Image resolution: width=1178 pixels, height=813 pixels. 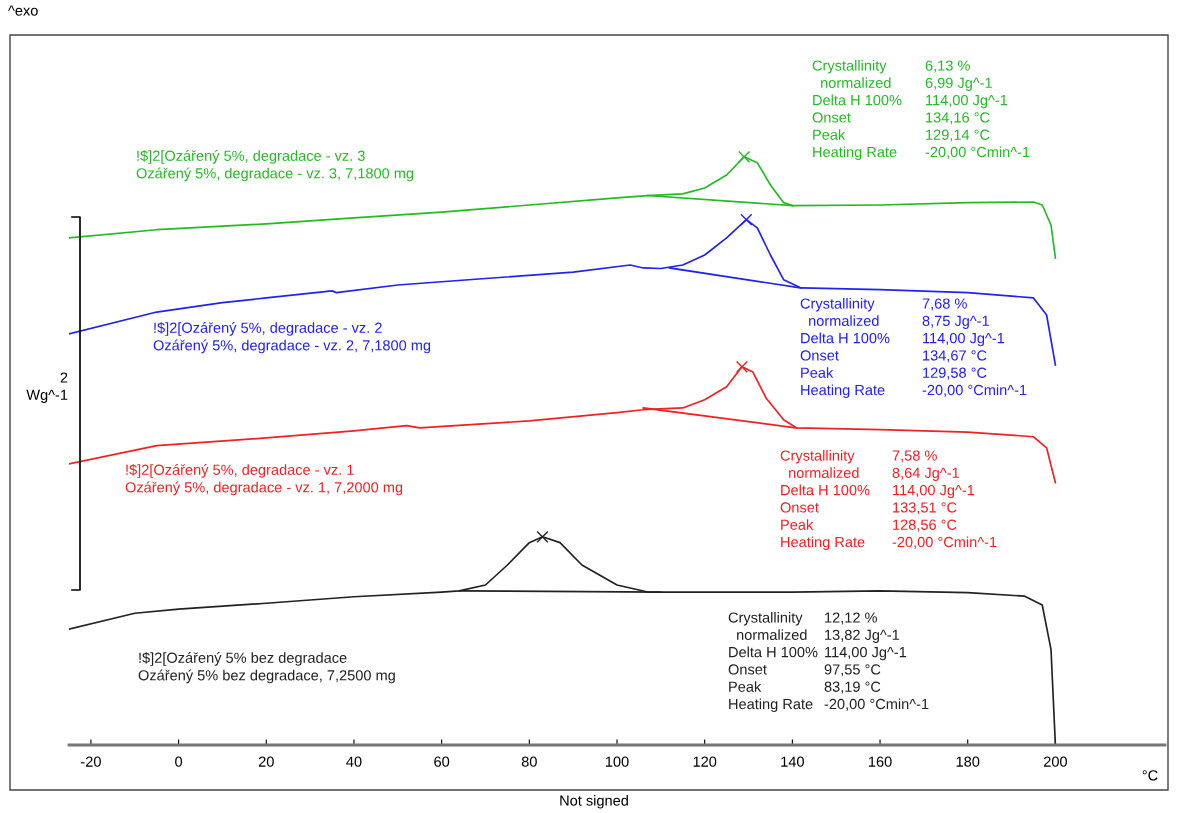 What do you see at coordinates (275, 166) in the screenshot?
I see `text: !$]2[Ozářený 5%, degradace - vz. 3 Ozářený 5%, degradace - vz. 3, 7,1800 mg` at bounding box center [275, 166].